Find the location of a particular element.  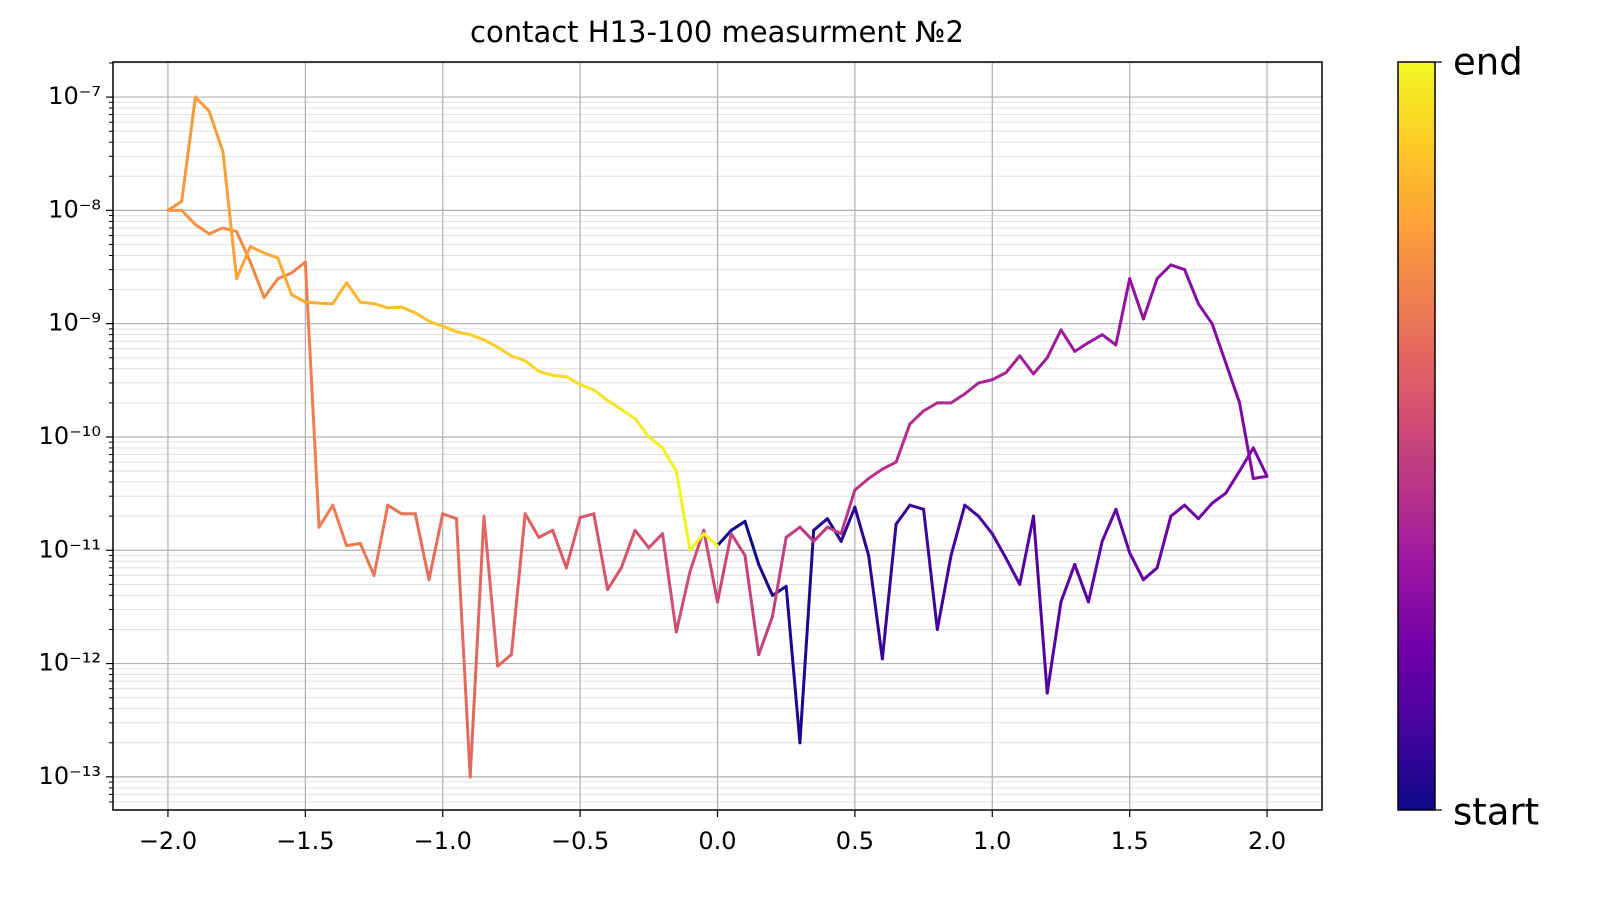

colorbar is located at coordinates (1416, 436).